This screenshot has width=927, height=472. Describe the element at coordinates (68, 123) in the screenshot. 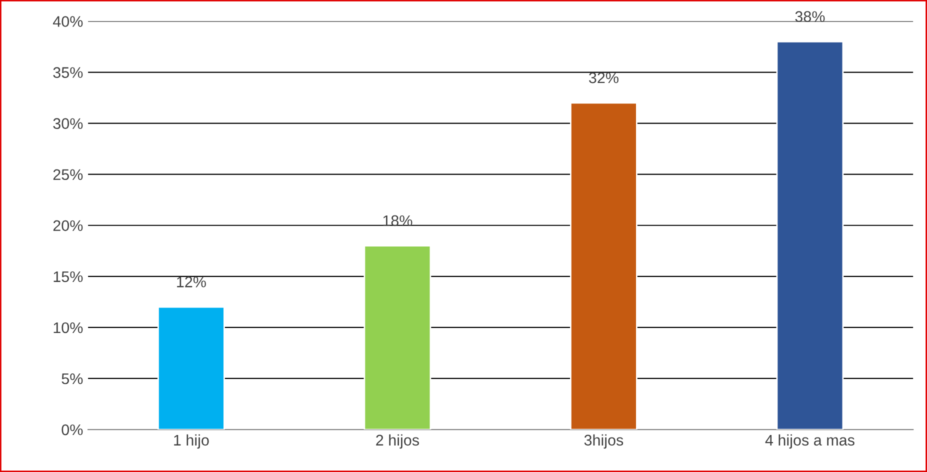

I see `y-tick-label: 30%` at that location.